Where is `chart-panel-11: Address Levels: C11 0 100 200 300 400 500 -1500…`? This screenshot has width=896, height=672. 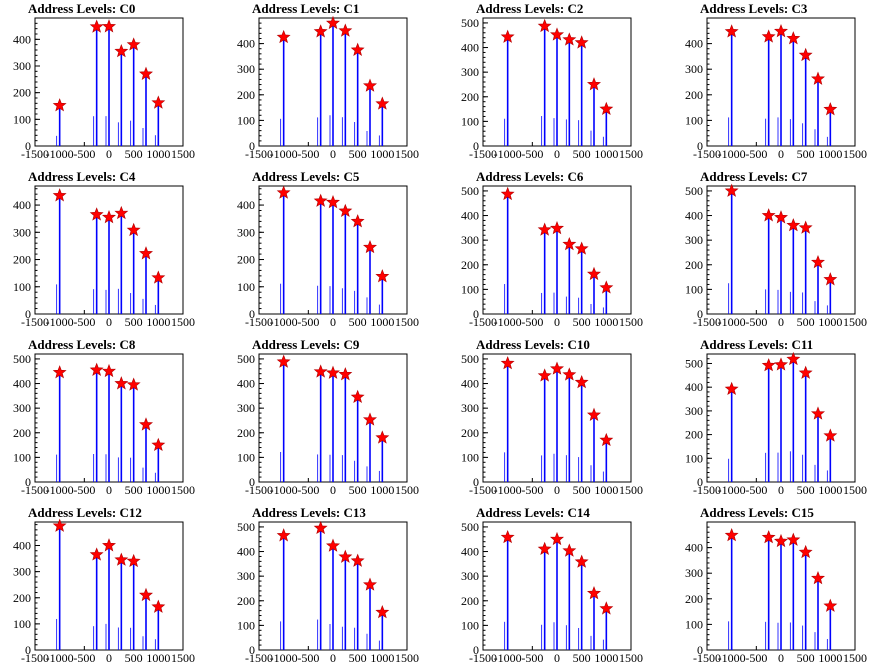
chart-panel-11: Address Levels: C11 0 100 200 300 400 500 -1500… is located at coordinates (776, 417).